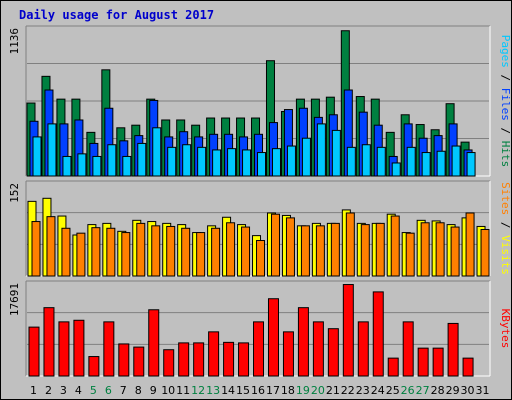 This screenshot has width=512, height=400. What do you see at coordinates (453, 390) in the screenshot?
I see `x-tick-label: 29` at bounding box center [453, 390].